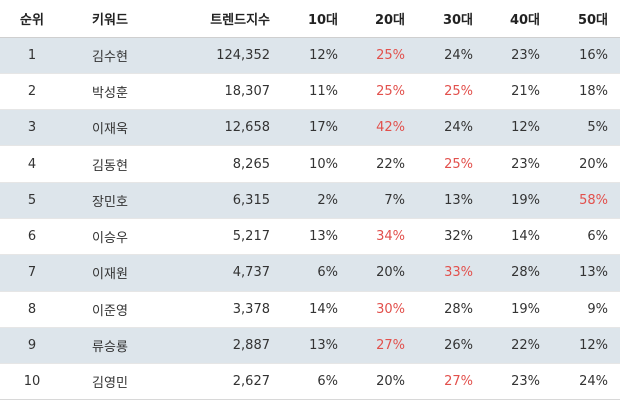 The image size is (620, 400). Describe the element at coordinates (593, 55) in the screenshot. I see `age-50-cell: 16%` at that location.